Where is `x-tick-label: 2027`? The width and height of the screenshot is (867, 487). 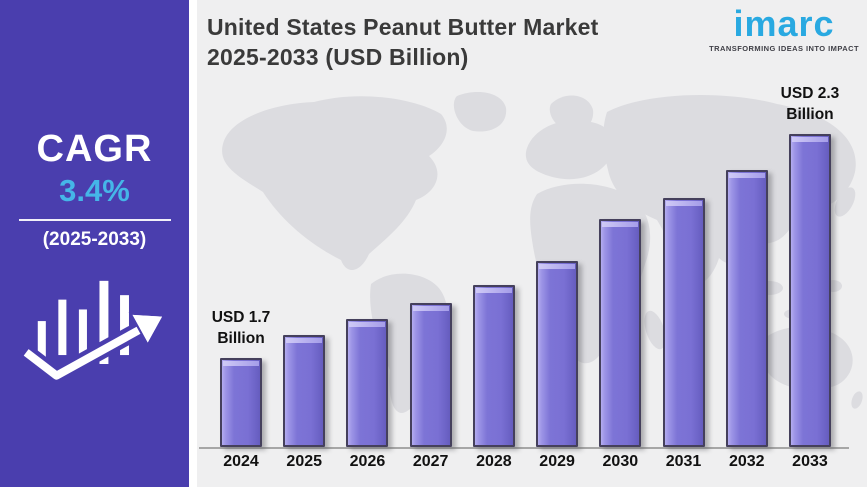
x-tick-label: 2027 is located at coordinates (430, 461).